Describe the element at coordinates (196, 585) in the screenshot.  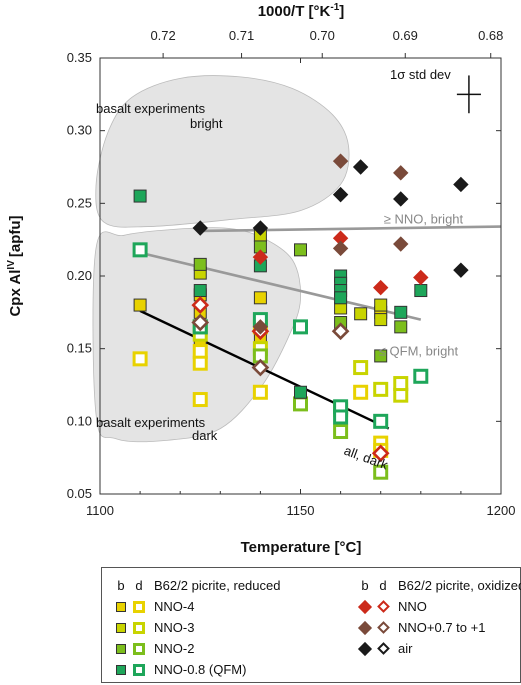
I see `legend-reduced-header: b d B62/2 picrite, reduced` at that location.